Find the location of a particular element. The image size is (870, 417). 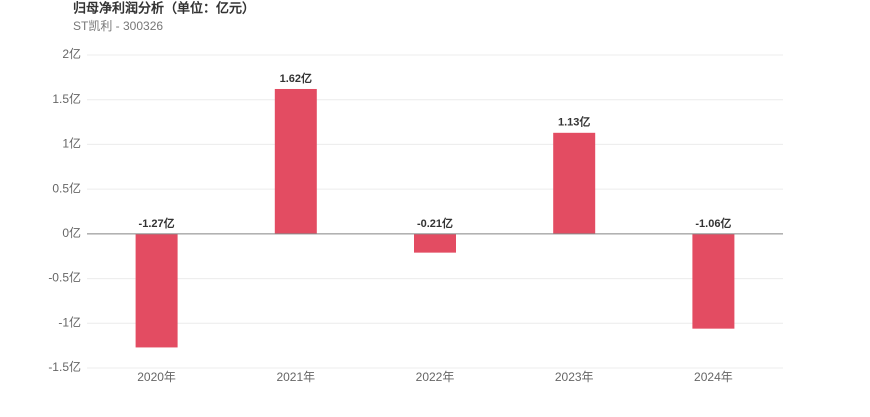

chart-title: 归母净利润分析（单位：亿元） is located at coordinates (164, 7).